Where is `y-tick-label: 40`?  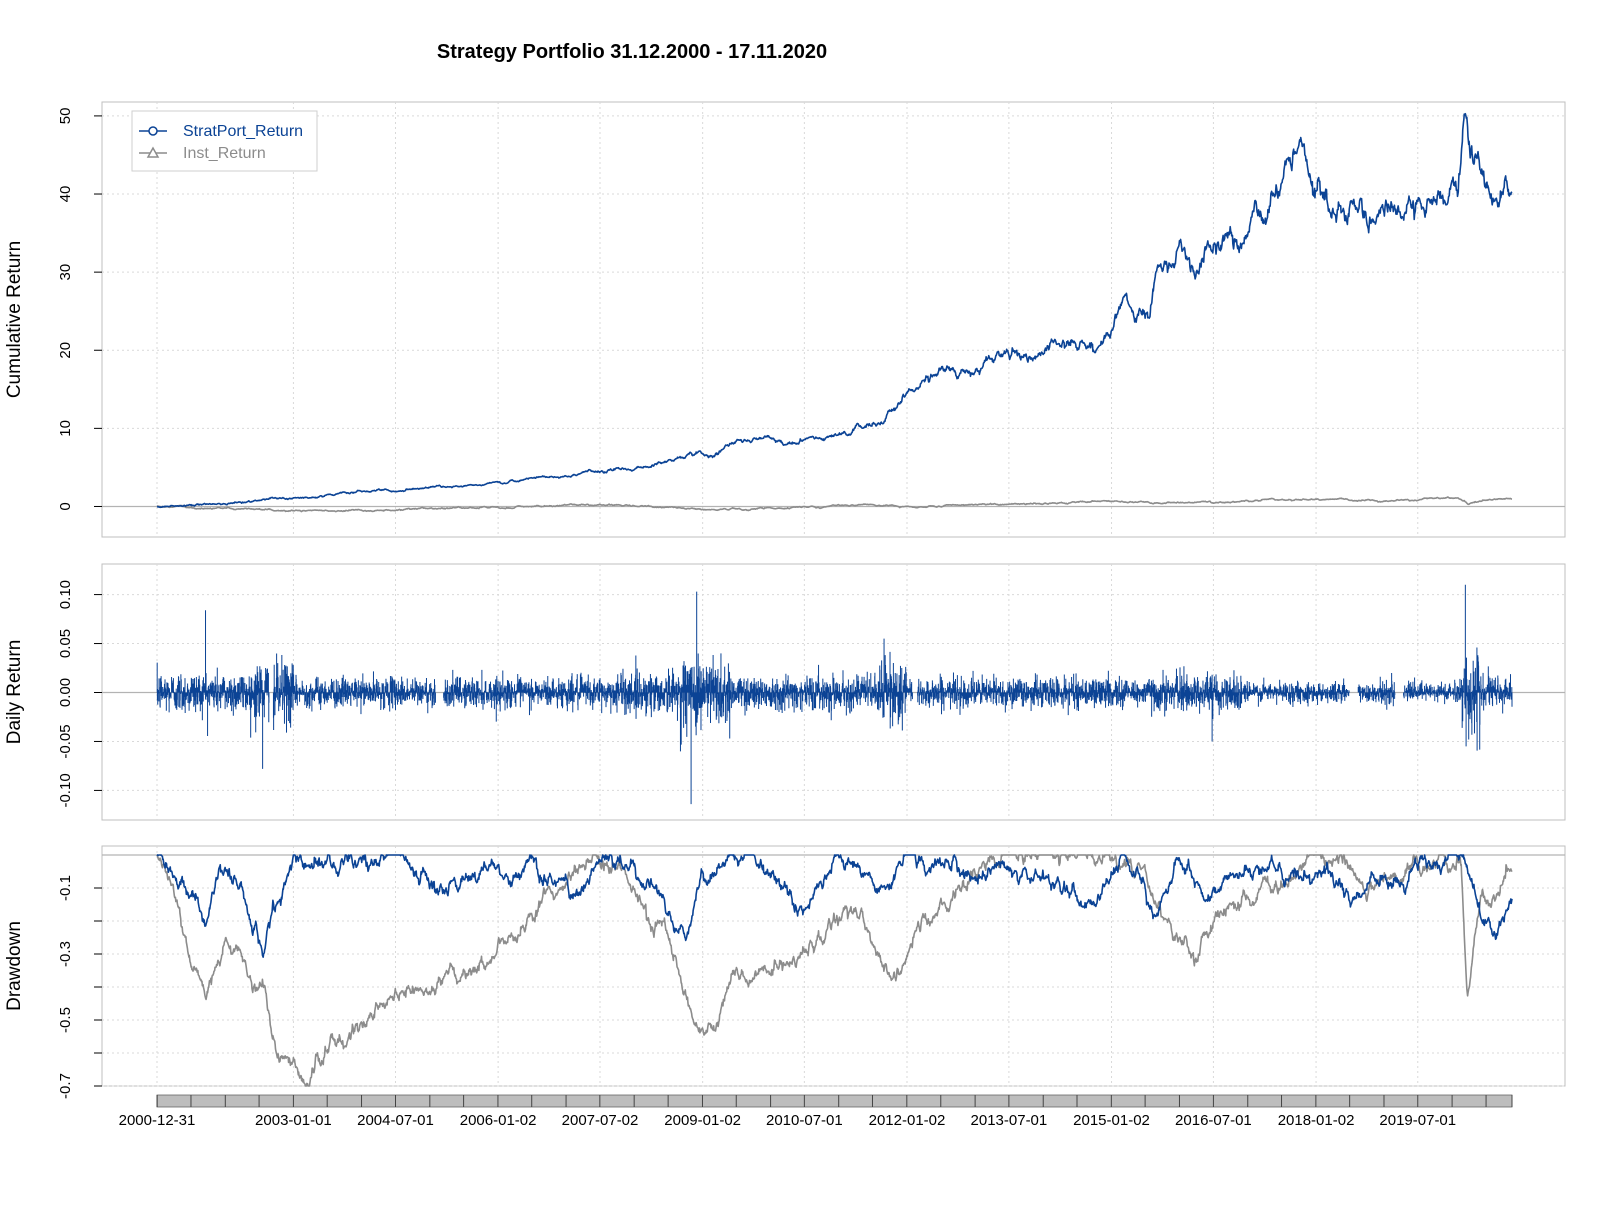
y-tick-label: 40 is located at coordinates (65, 194).